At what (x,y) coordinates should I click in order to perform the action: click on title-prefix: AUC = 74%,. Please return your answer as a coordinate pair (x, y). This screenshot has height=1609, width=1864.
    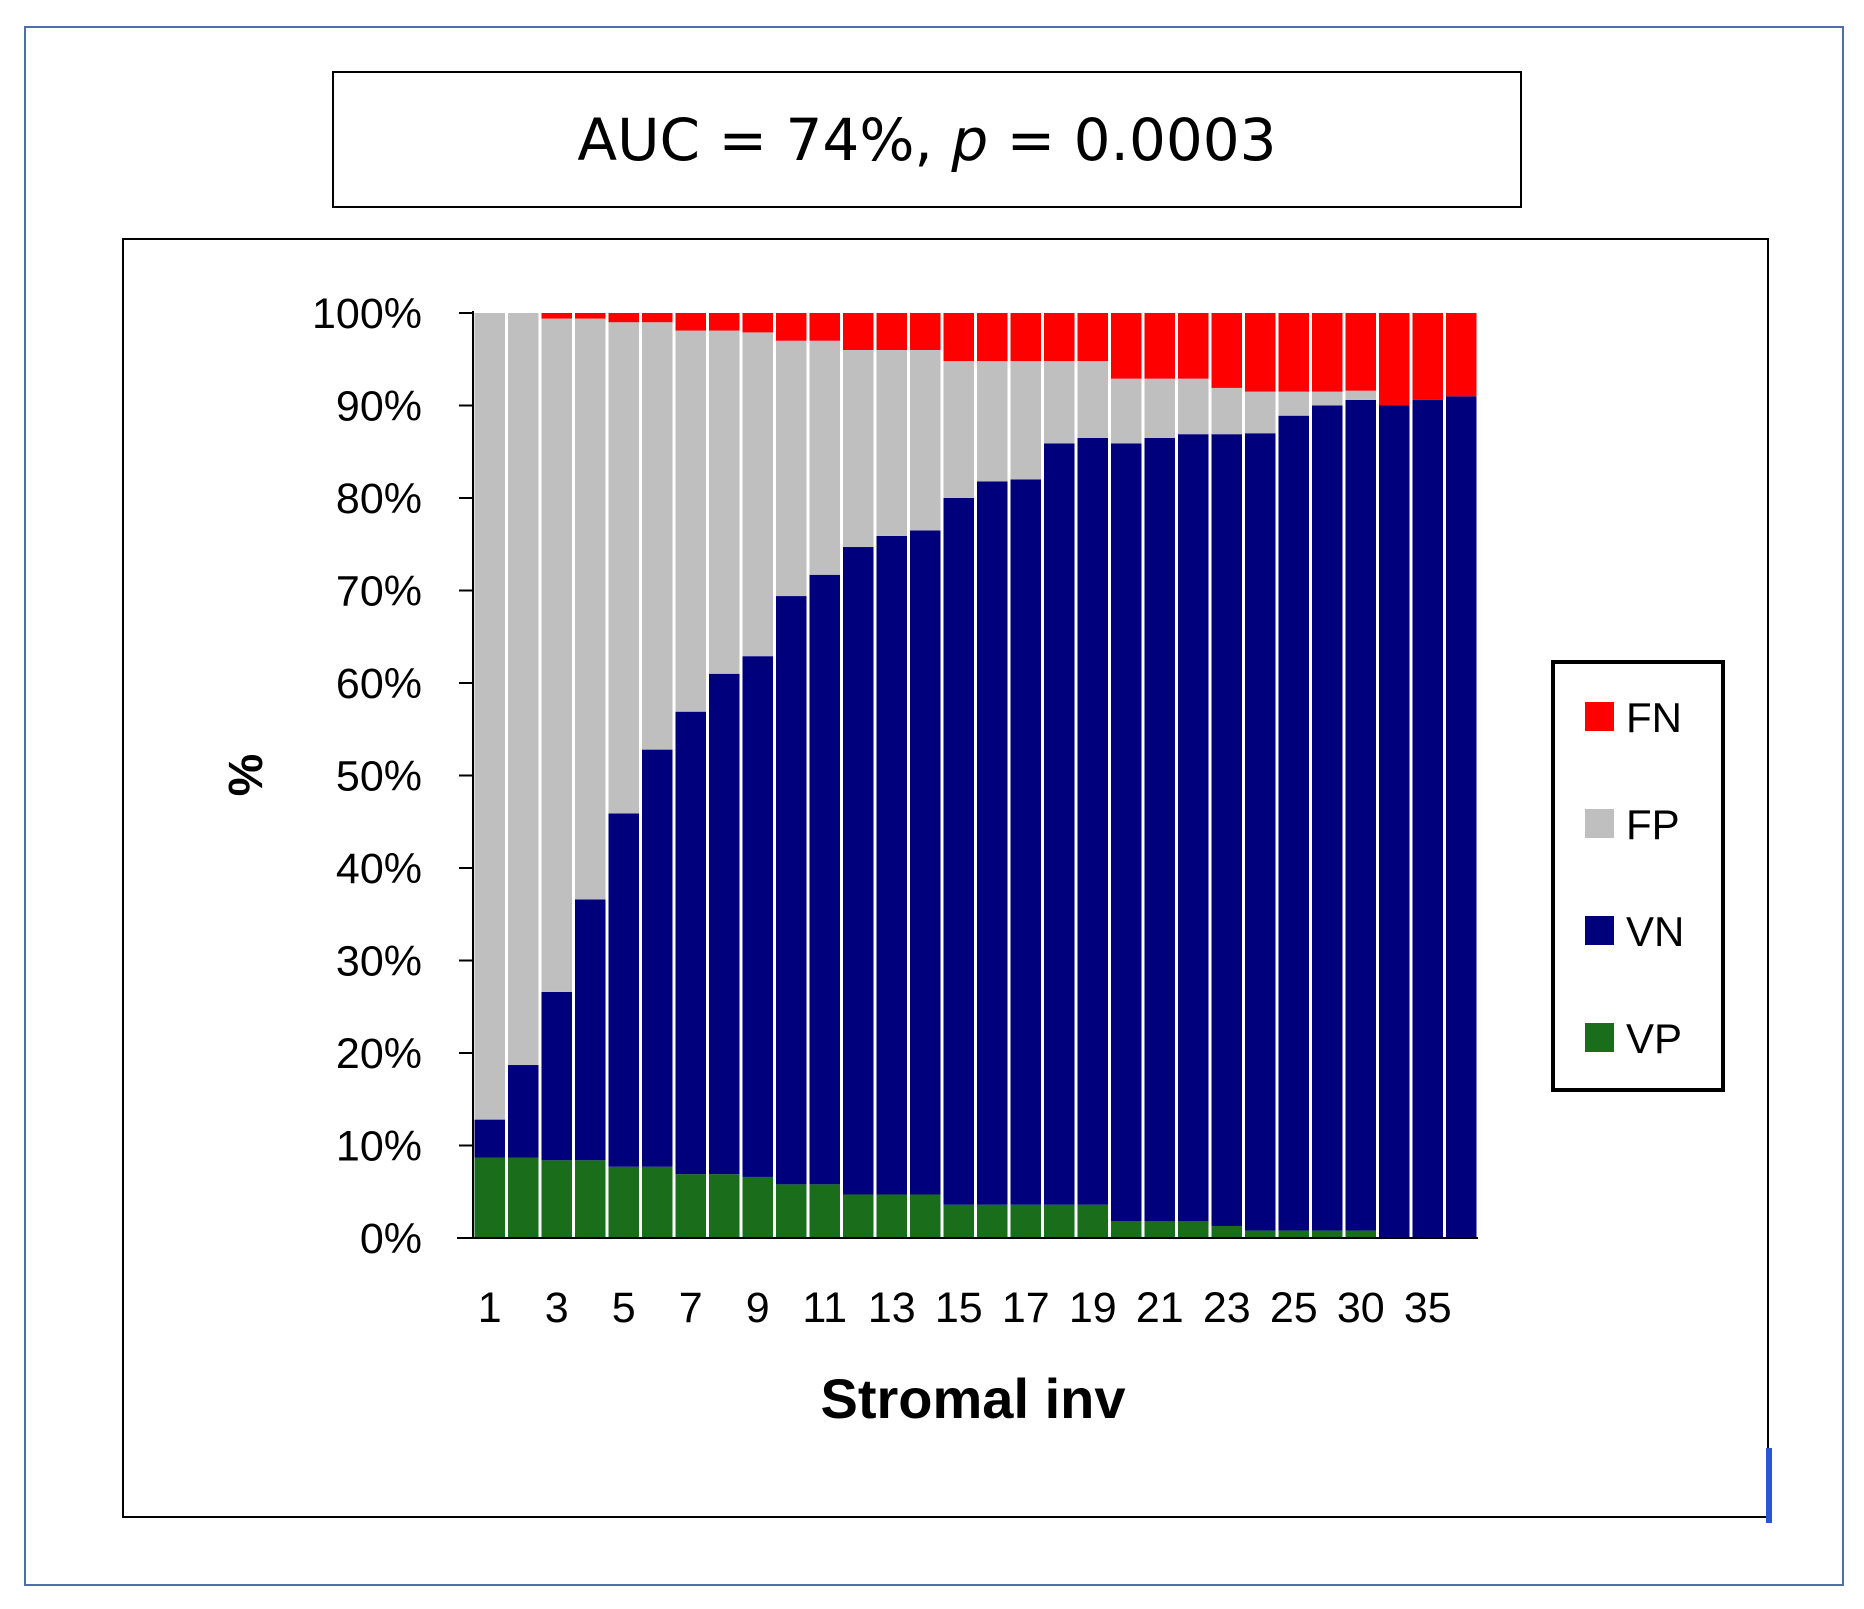
    Looking at the image, I should click on (764, 139).